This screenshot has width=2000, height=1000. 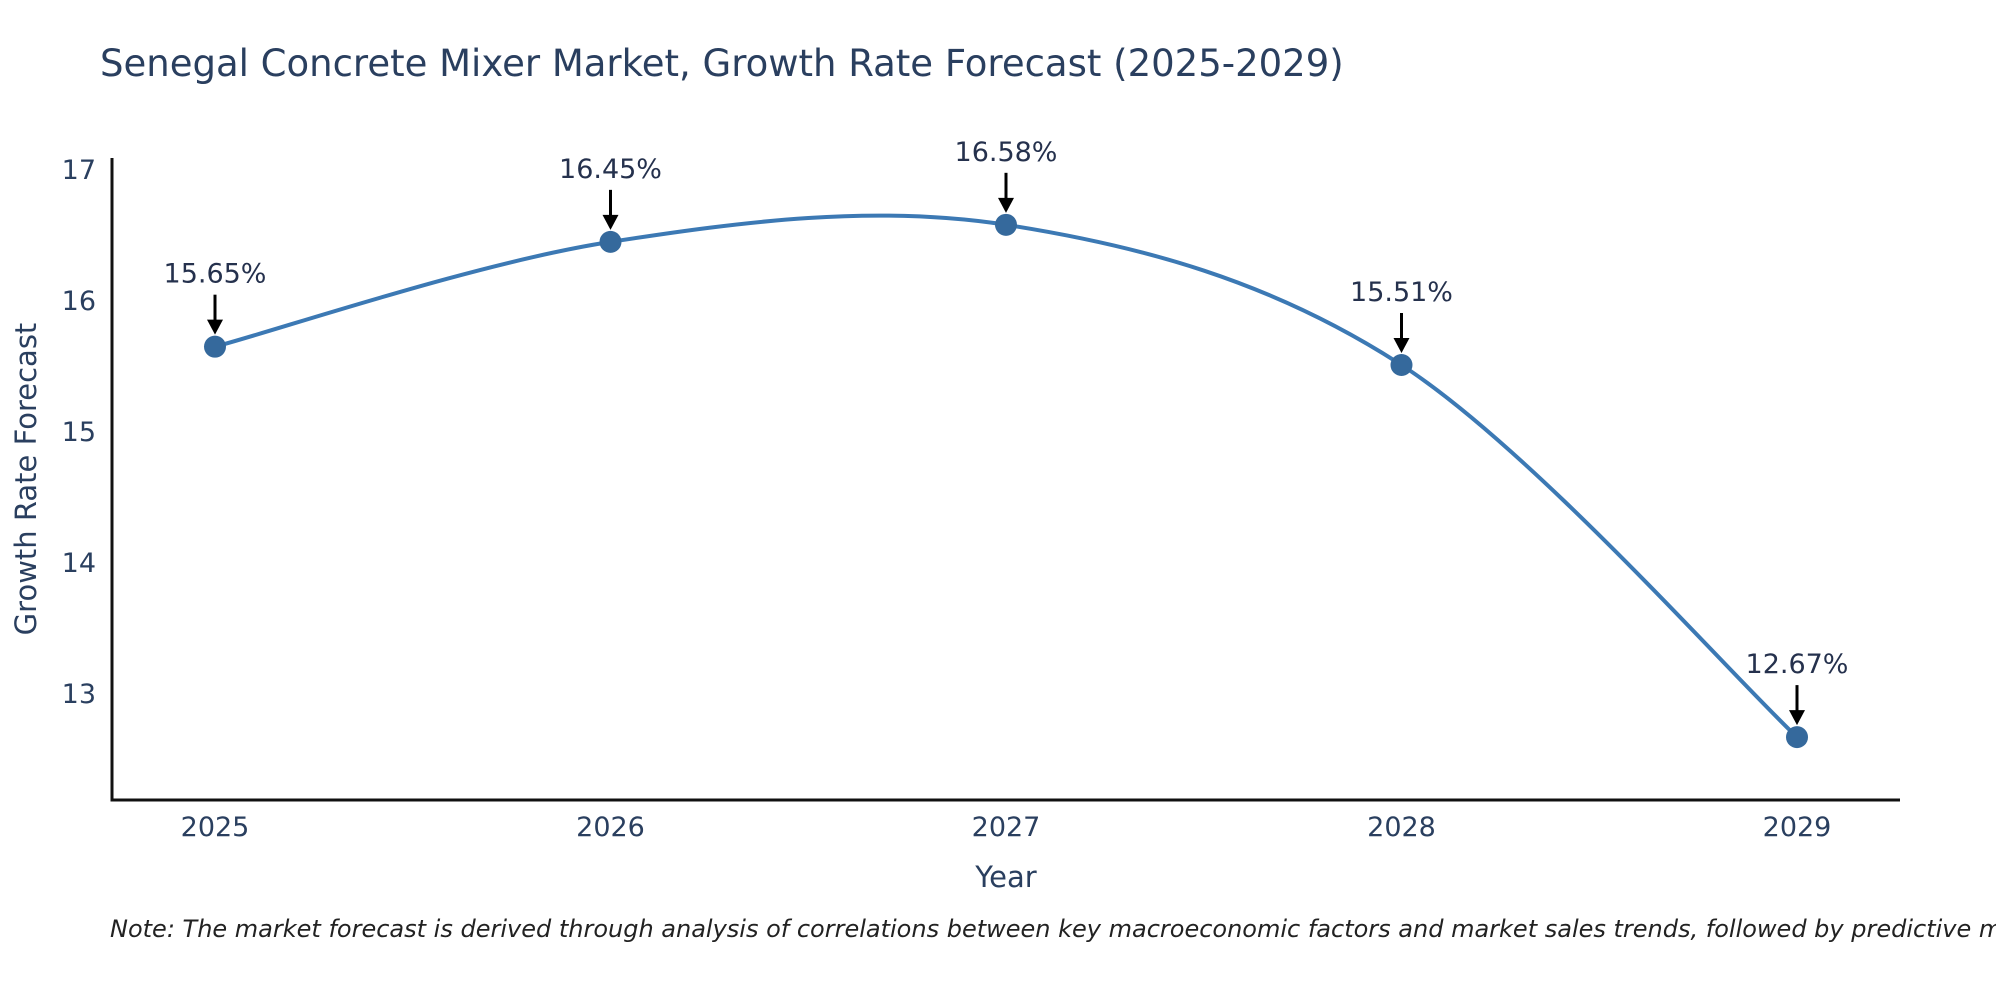 What do you see at coordinates (1006, 152) in the screenshot?
I see `data-point-label: 16.58%` at bounding box center [1006, 152].